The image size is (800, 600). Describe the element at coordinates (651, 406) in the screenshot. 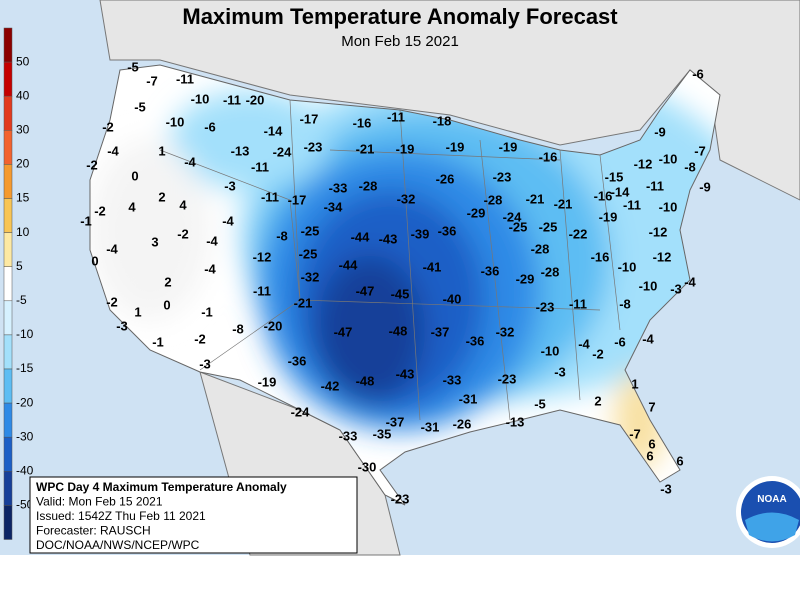

I see `station-value: 7` at that location.